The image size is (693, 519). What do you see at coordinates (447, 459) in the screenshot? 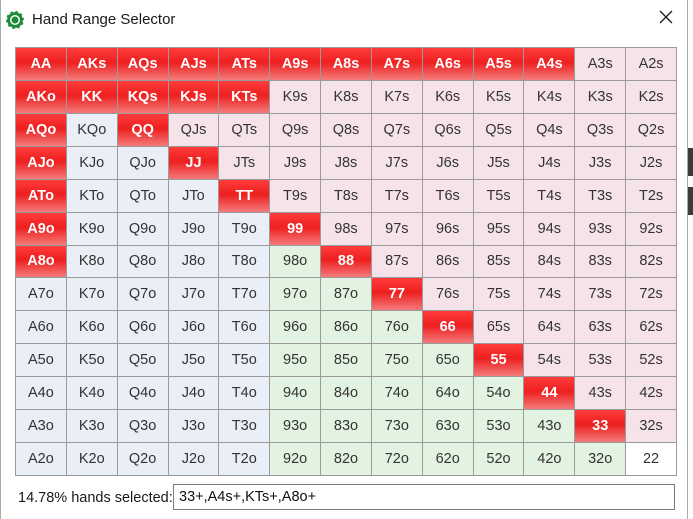
I see `hand-cell-62o: 62o` at bounding box center [447, 459].